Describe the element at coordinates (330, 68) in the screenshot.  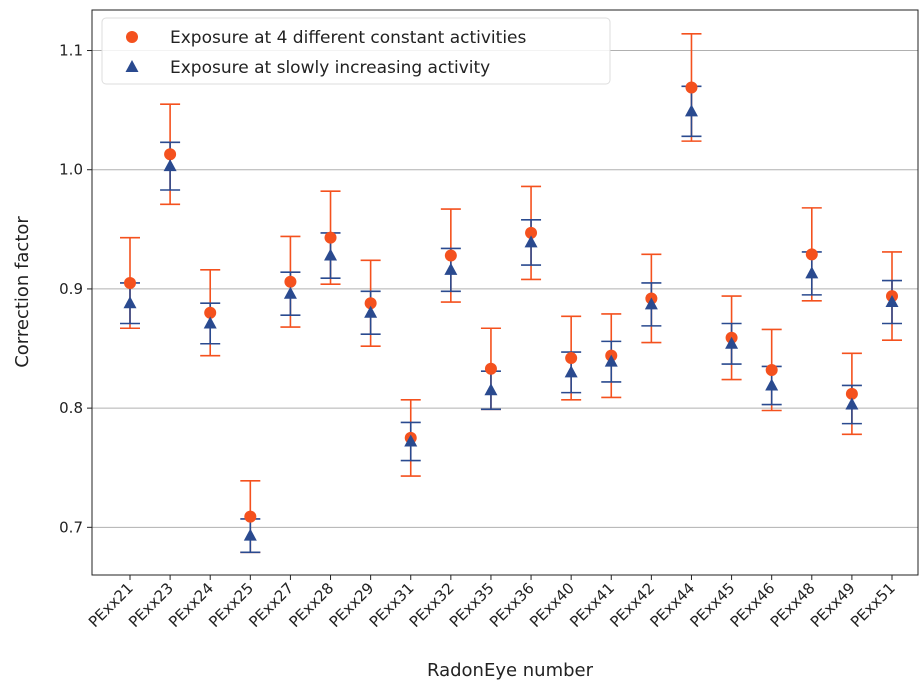
I see `legend-label: Exposure at slowly increasing activity` at that location.